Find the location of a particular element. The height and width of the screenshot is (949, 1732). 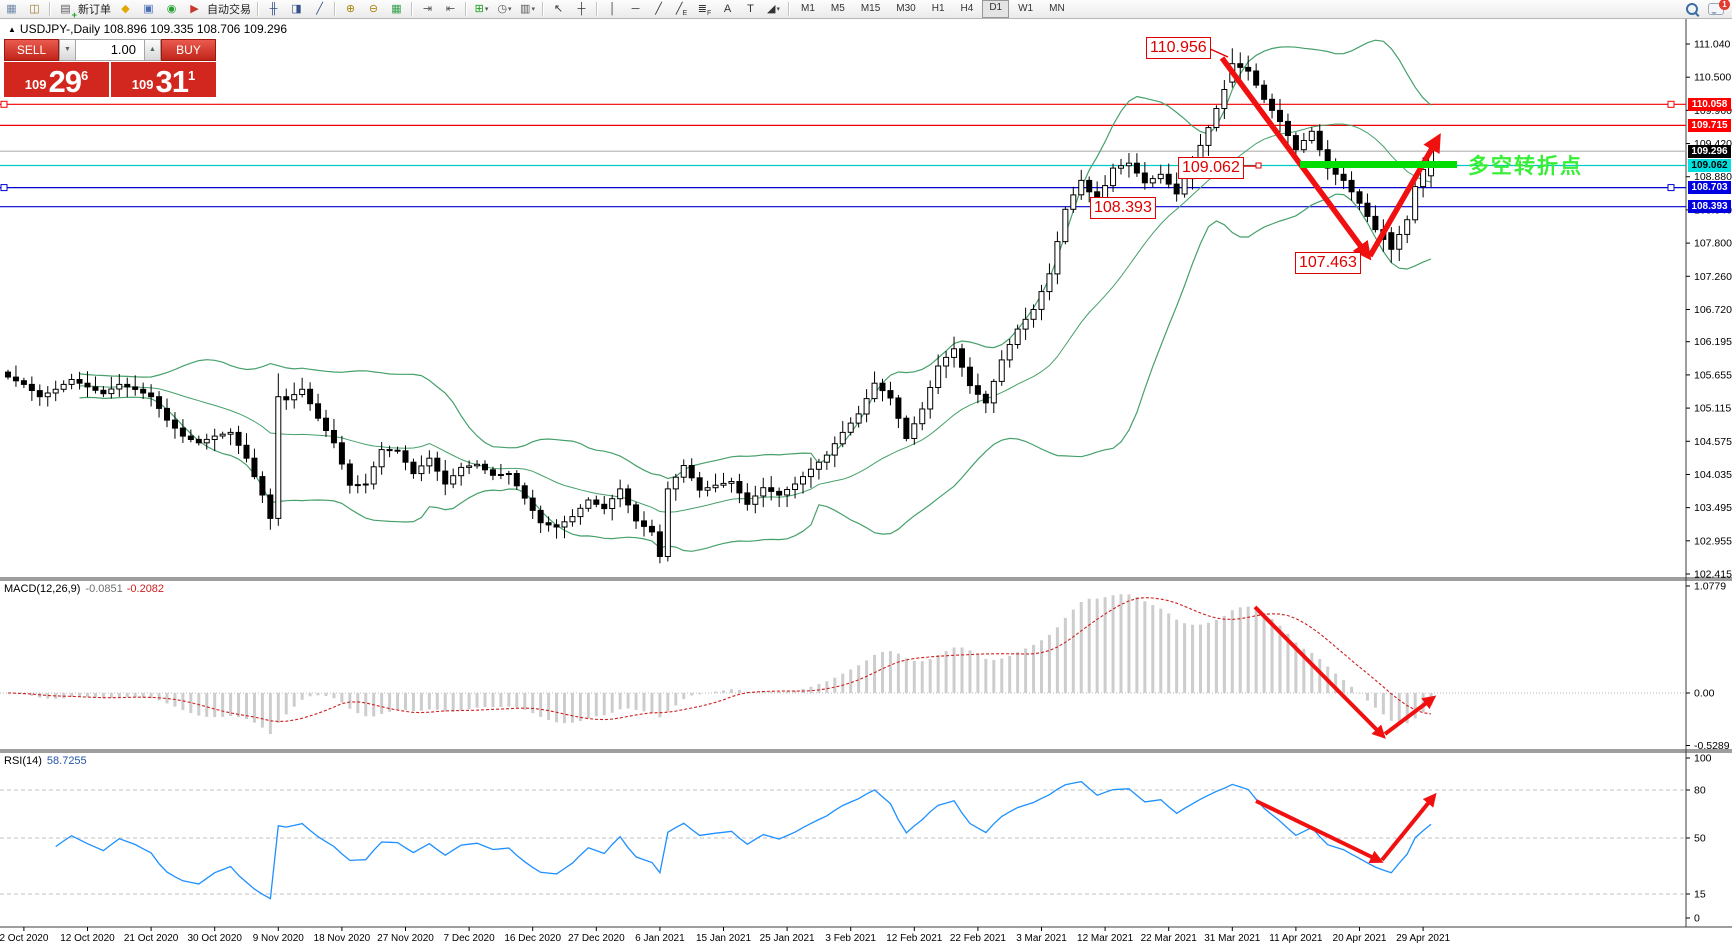

toolbar-new-order-icon: ▤ + is located at coordinates (68, 11).